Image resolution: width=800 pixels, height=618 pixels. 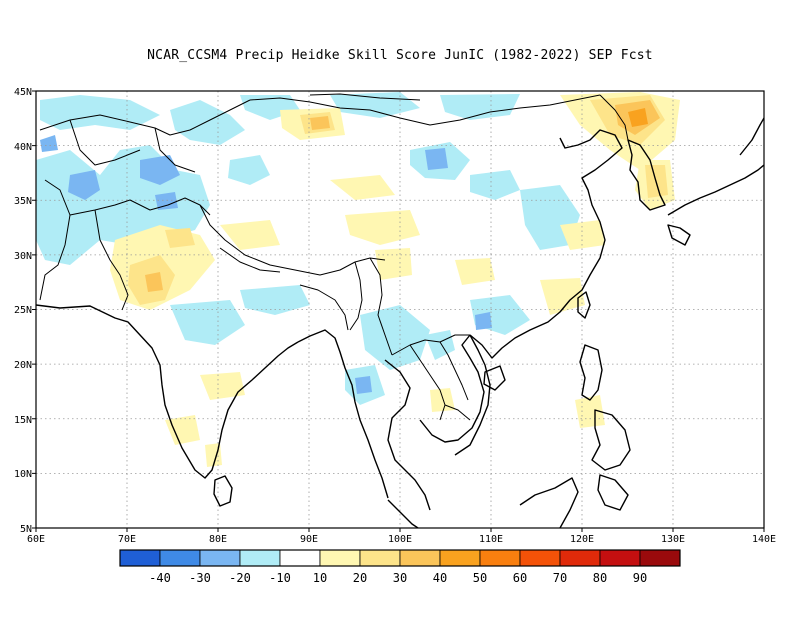 I want to click on longitude-labels: 60E 70E 80E 90E 100E 110E 120E 130E 140E, so click(x=401, y=539).